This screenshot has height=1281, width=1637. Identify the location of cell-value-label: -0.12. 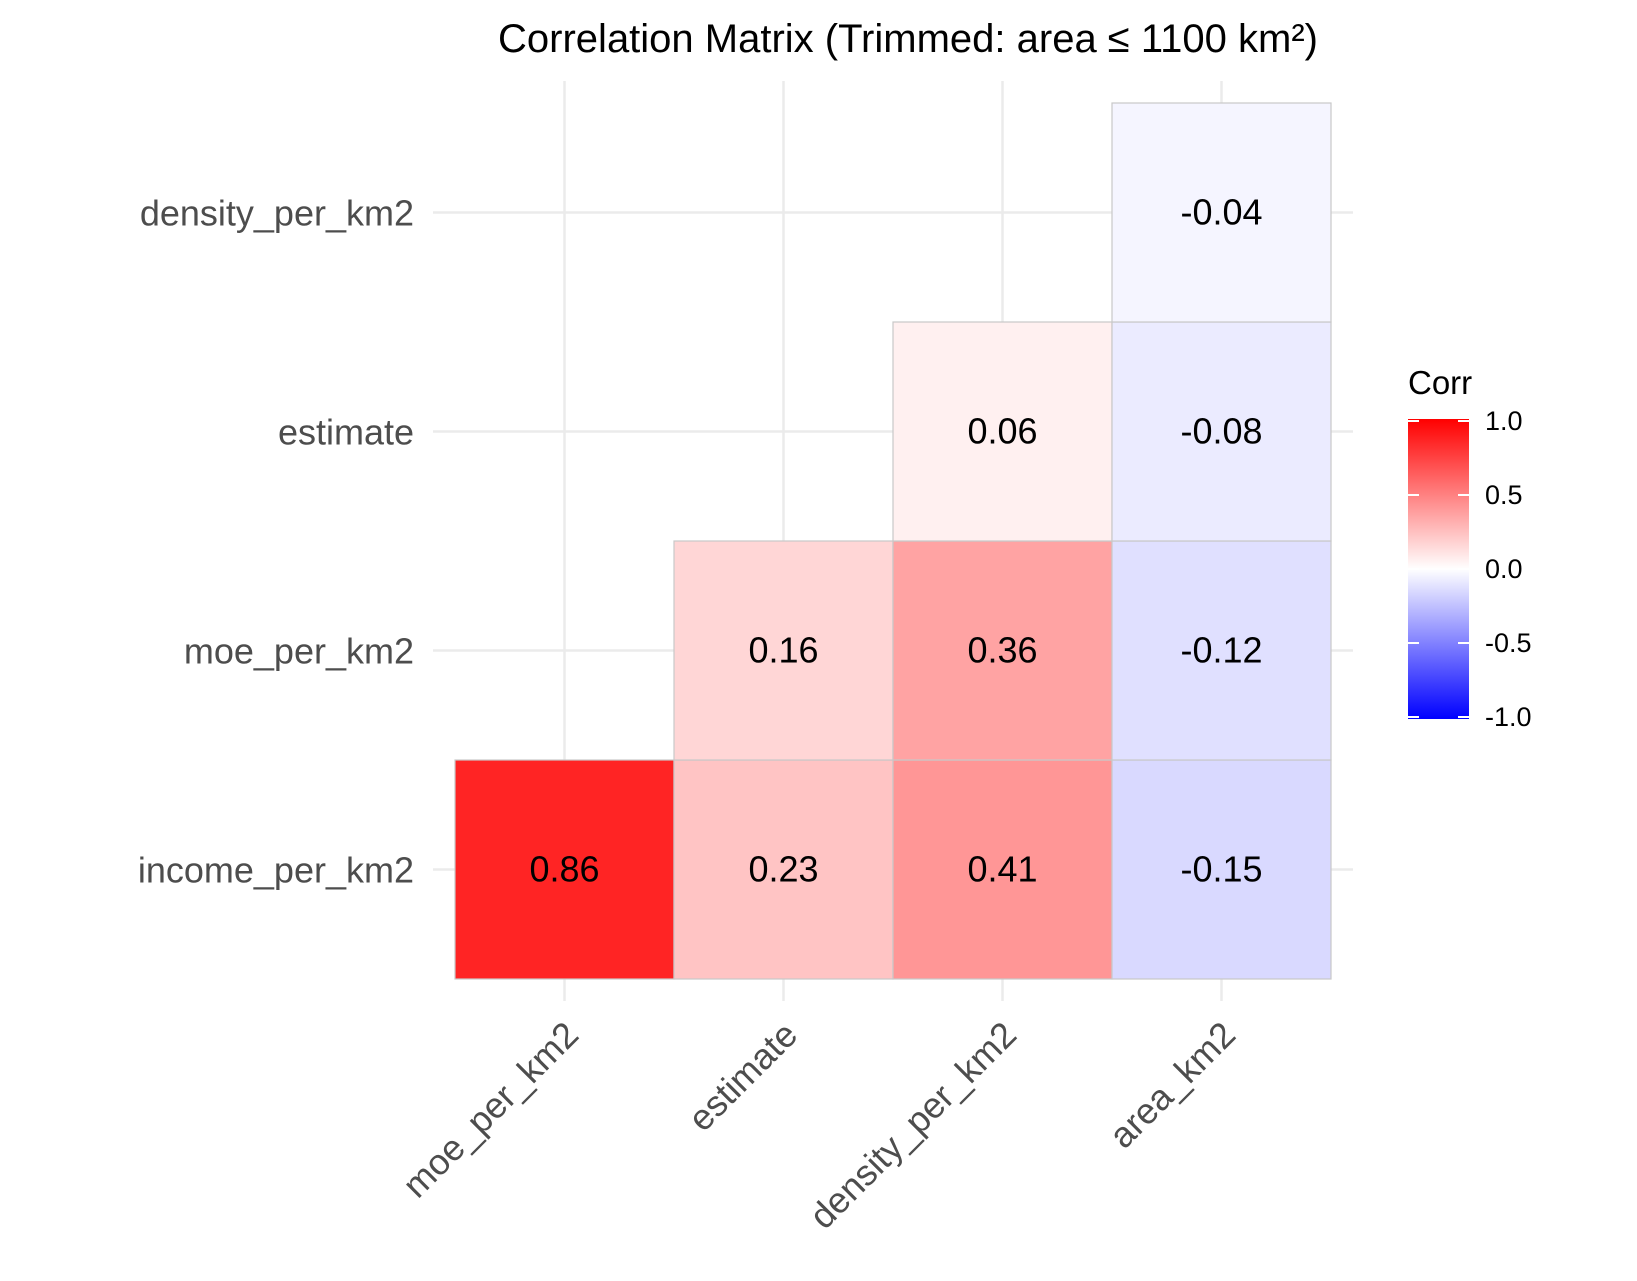
(1221, 650).